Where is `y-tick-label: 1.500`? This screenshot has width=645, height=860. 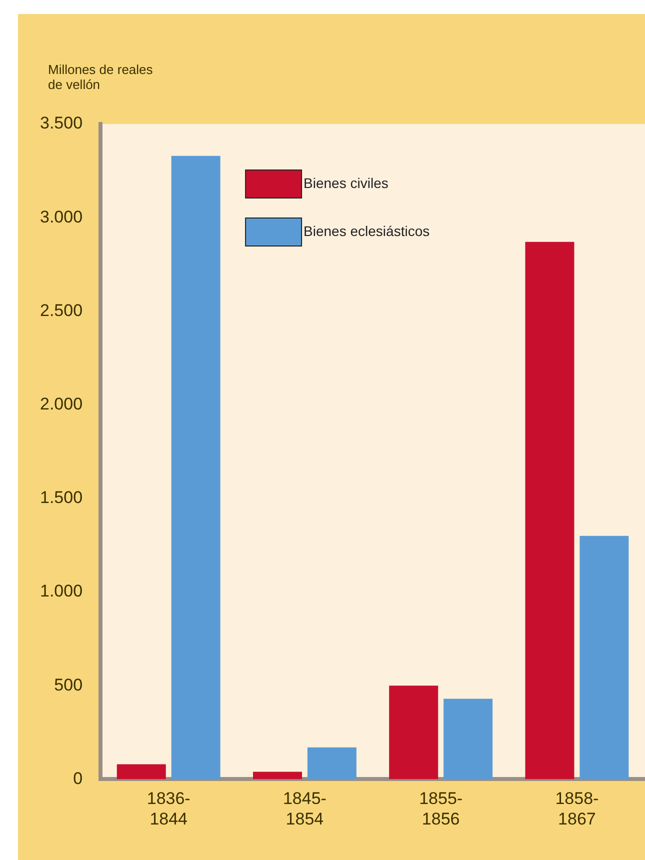
y-tick-label: 1.500 is located at coordinates (61, 498).